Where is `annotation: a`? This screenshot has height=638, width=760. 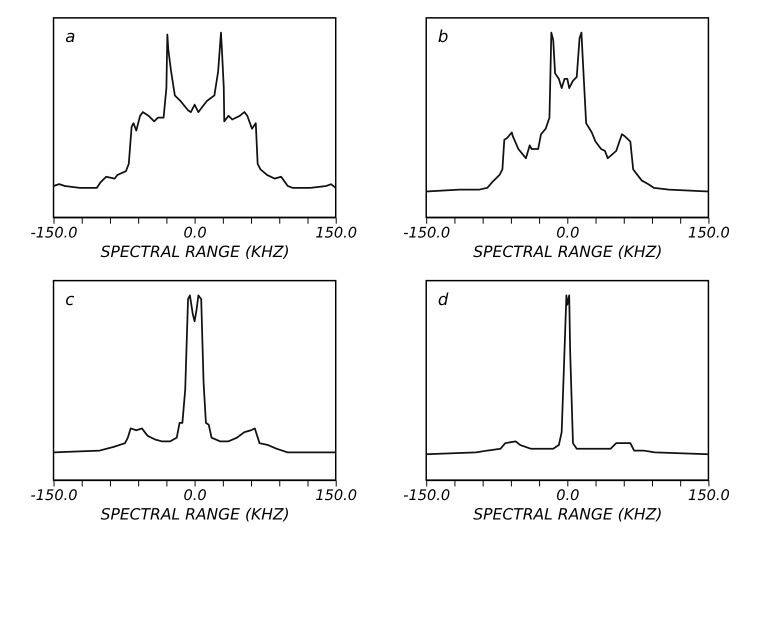
annotation: a is located at coordinates (70, 36).